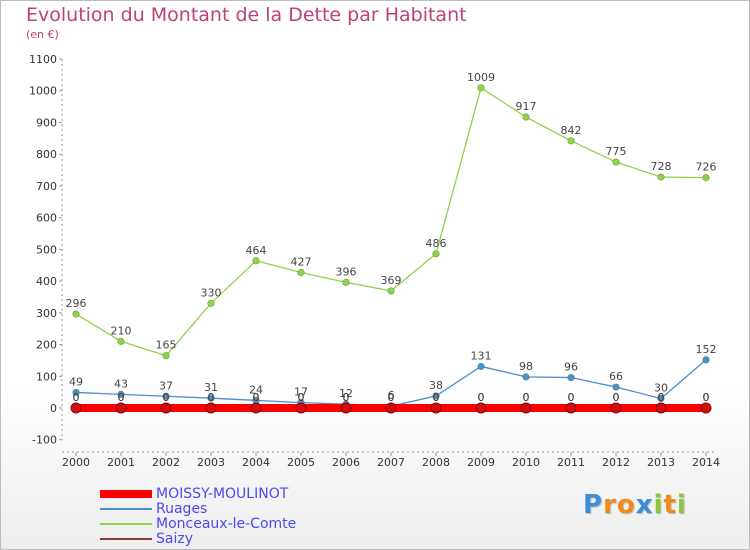 The image size is (750, 550). I want to click on x-tick-label: 2008, so click(436, 462).